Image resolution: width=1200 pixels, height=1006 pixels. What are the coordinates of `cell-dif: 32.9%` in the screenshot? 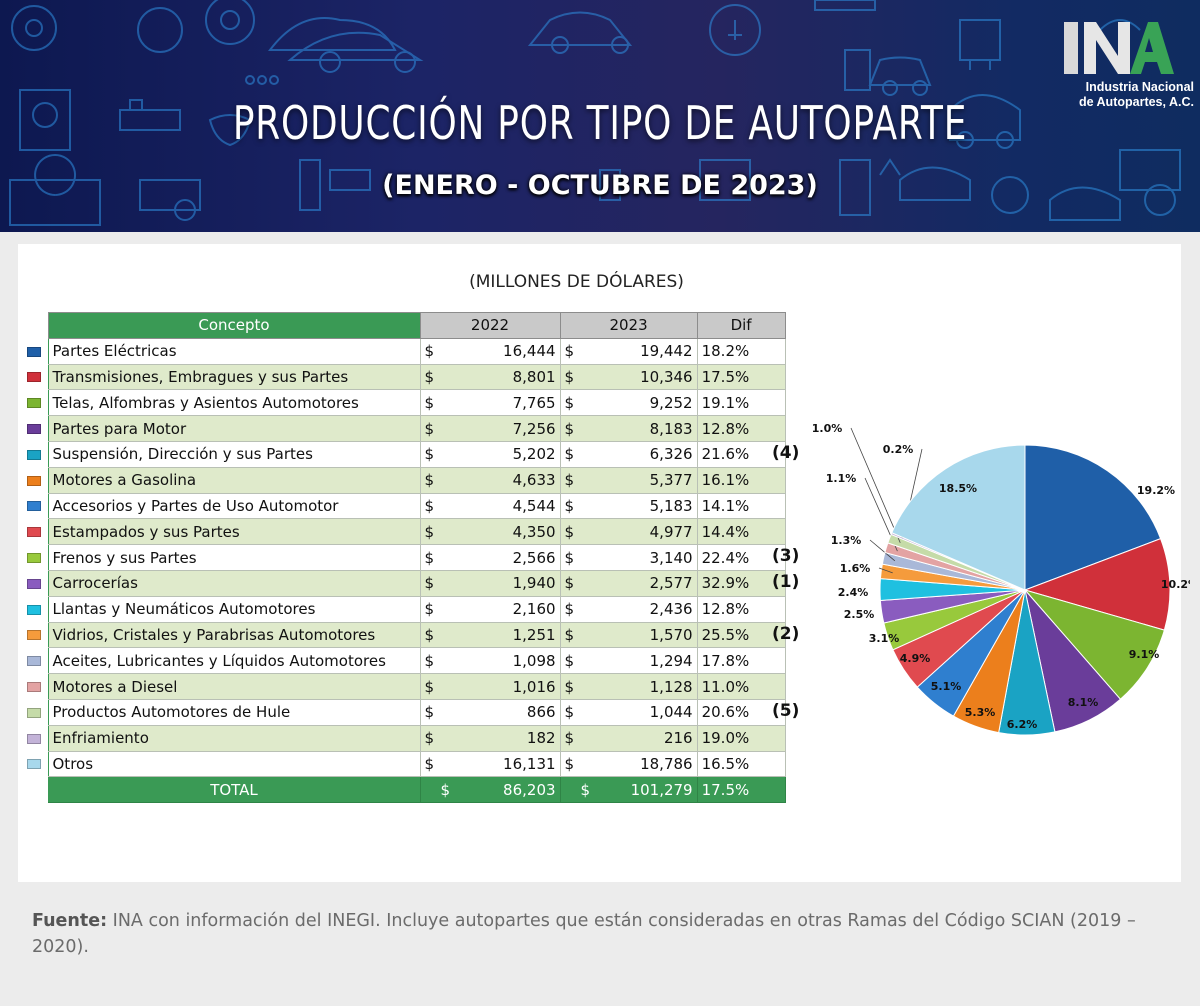 It's located at (741, 583).